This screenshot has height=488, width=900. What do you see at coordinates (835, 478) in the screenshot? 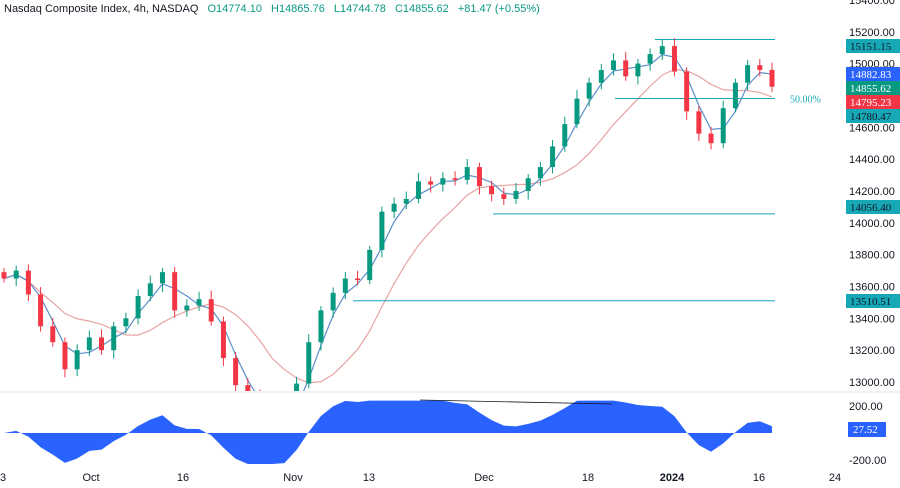
I see `x-axis-tick: 24` at bounding box center [835, 478].